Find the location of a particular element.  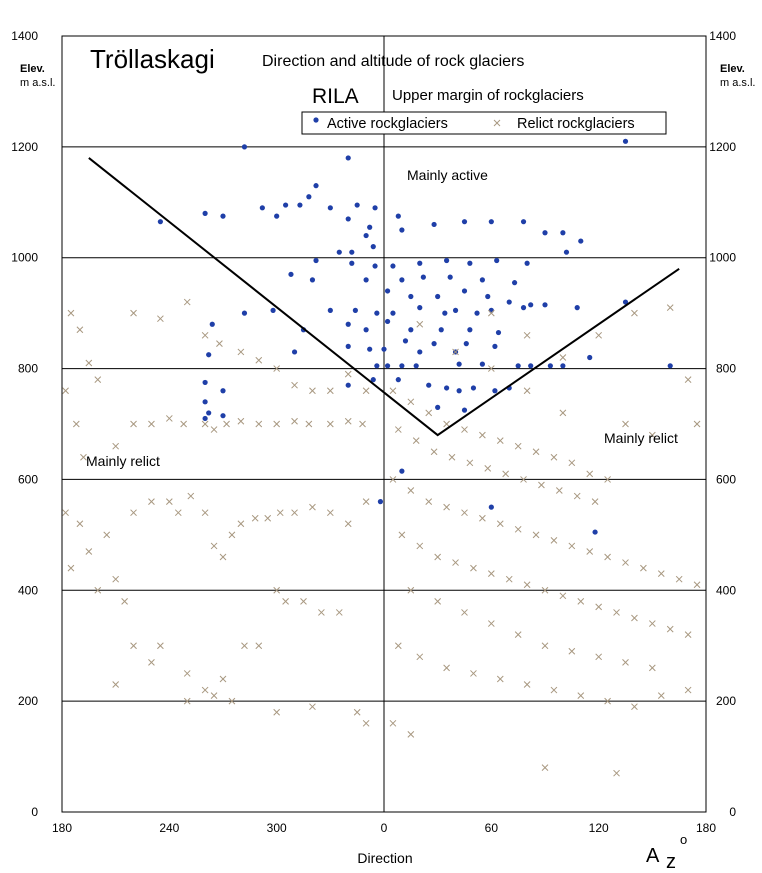

y-axis-label-right-line1: Elev. is located at coordinates (732, 69).